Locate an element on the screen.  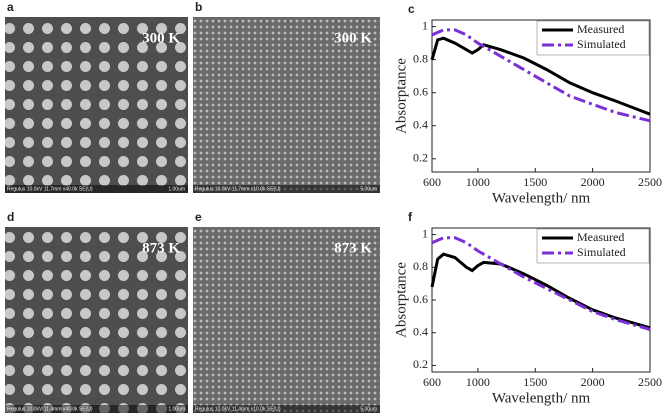
info-text: Regulus 10.0kV 11.7mm x10.0k SE(U) is located at coordinates (238, 189).